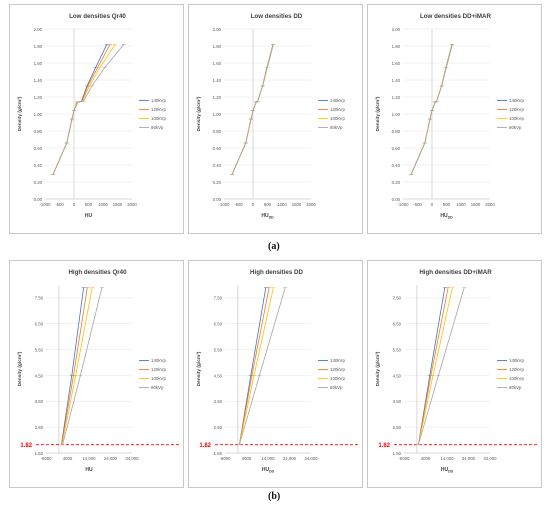  What do you see at coordinates (218, 324) in the screenshot?
I see `y-tick-label: 6.50` at bounding box center [218, 324].